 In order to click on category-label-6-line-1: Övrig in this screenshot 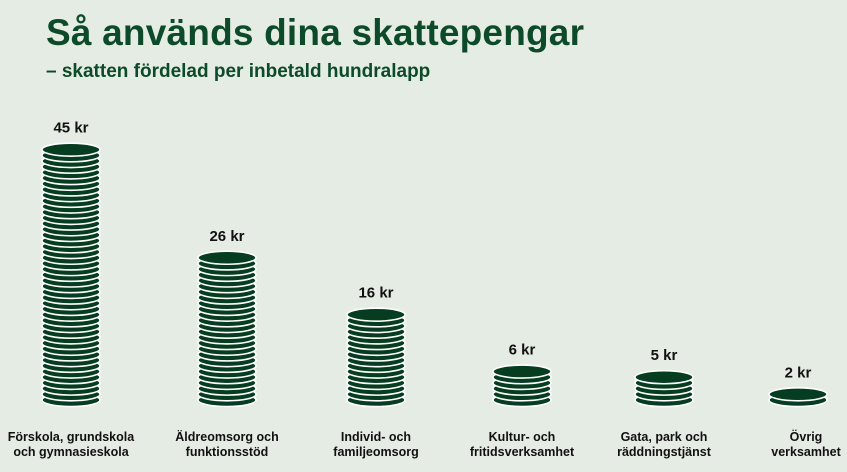, I will do `click(806, 436)`.